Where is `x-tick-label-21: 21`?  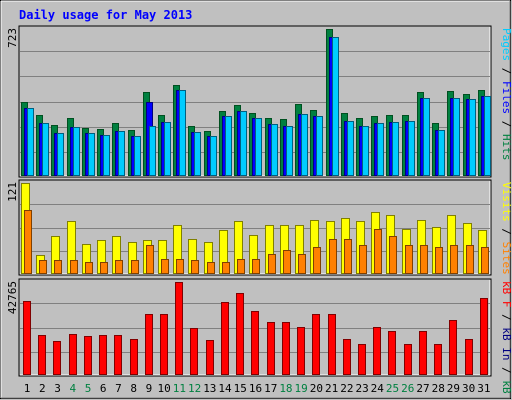 x-tick-label-21: 21 is located at coordinates (331, 388).